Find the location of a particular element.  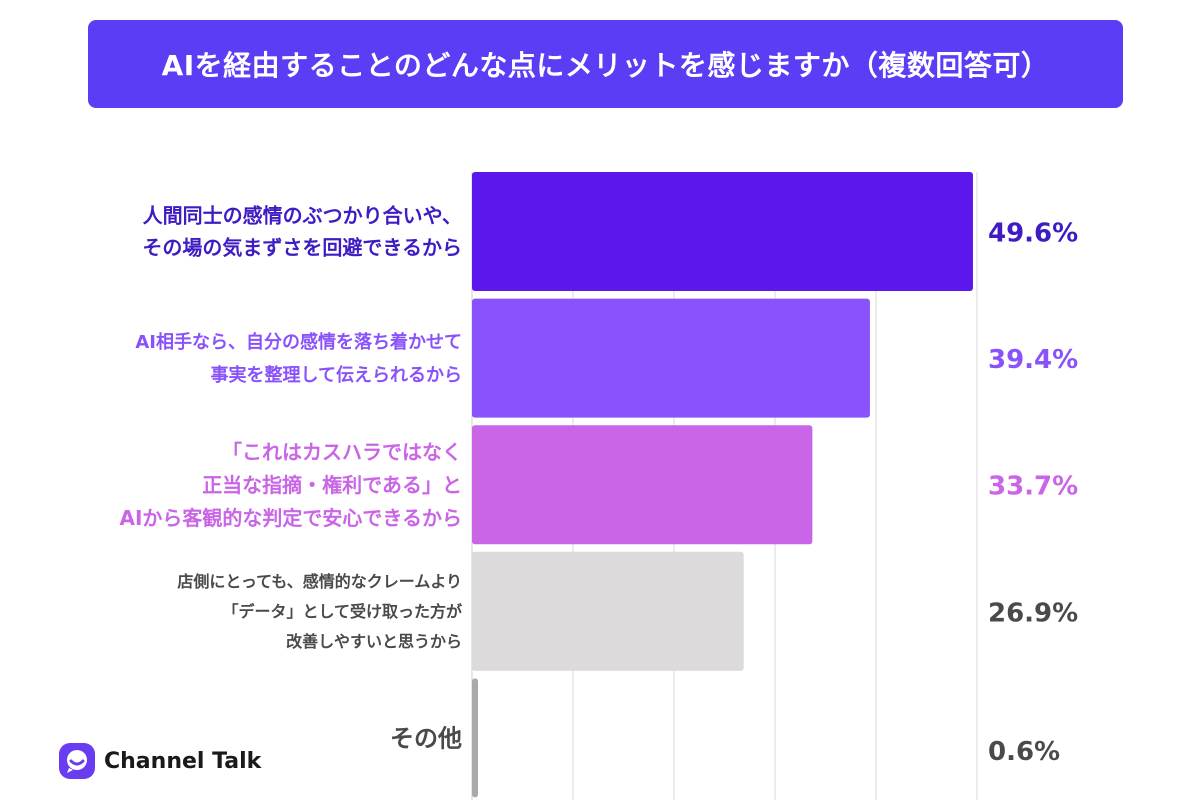

title-banner: AIを経由することのどんな点にメリットを感じますか（複数回答可） is located at coordinates (605, 64).